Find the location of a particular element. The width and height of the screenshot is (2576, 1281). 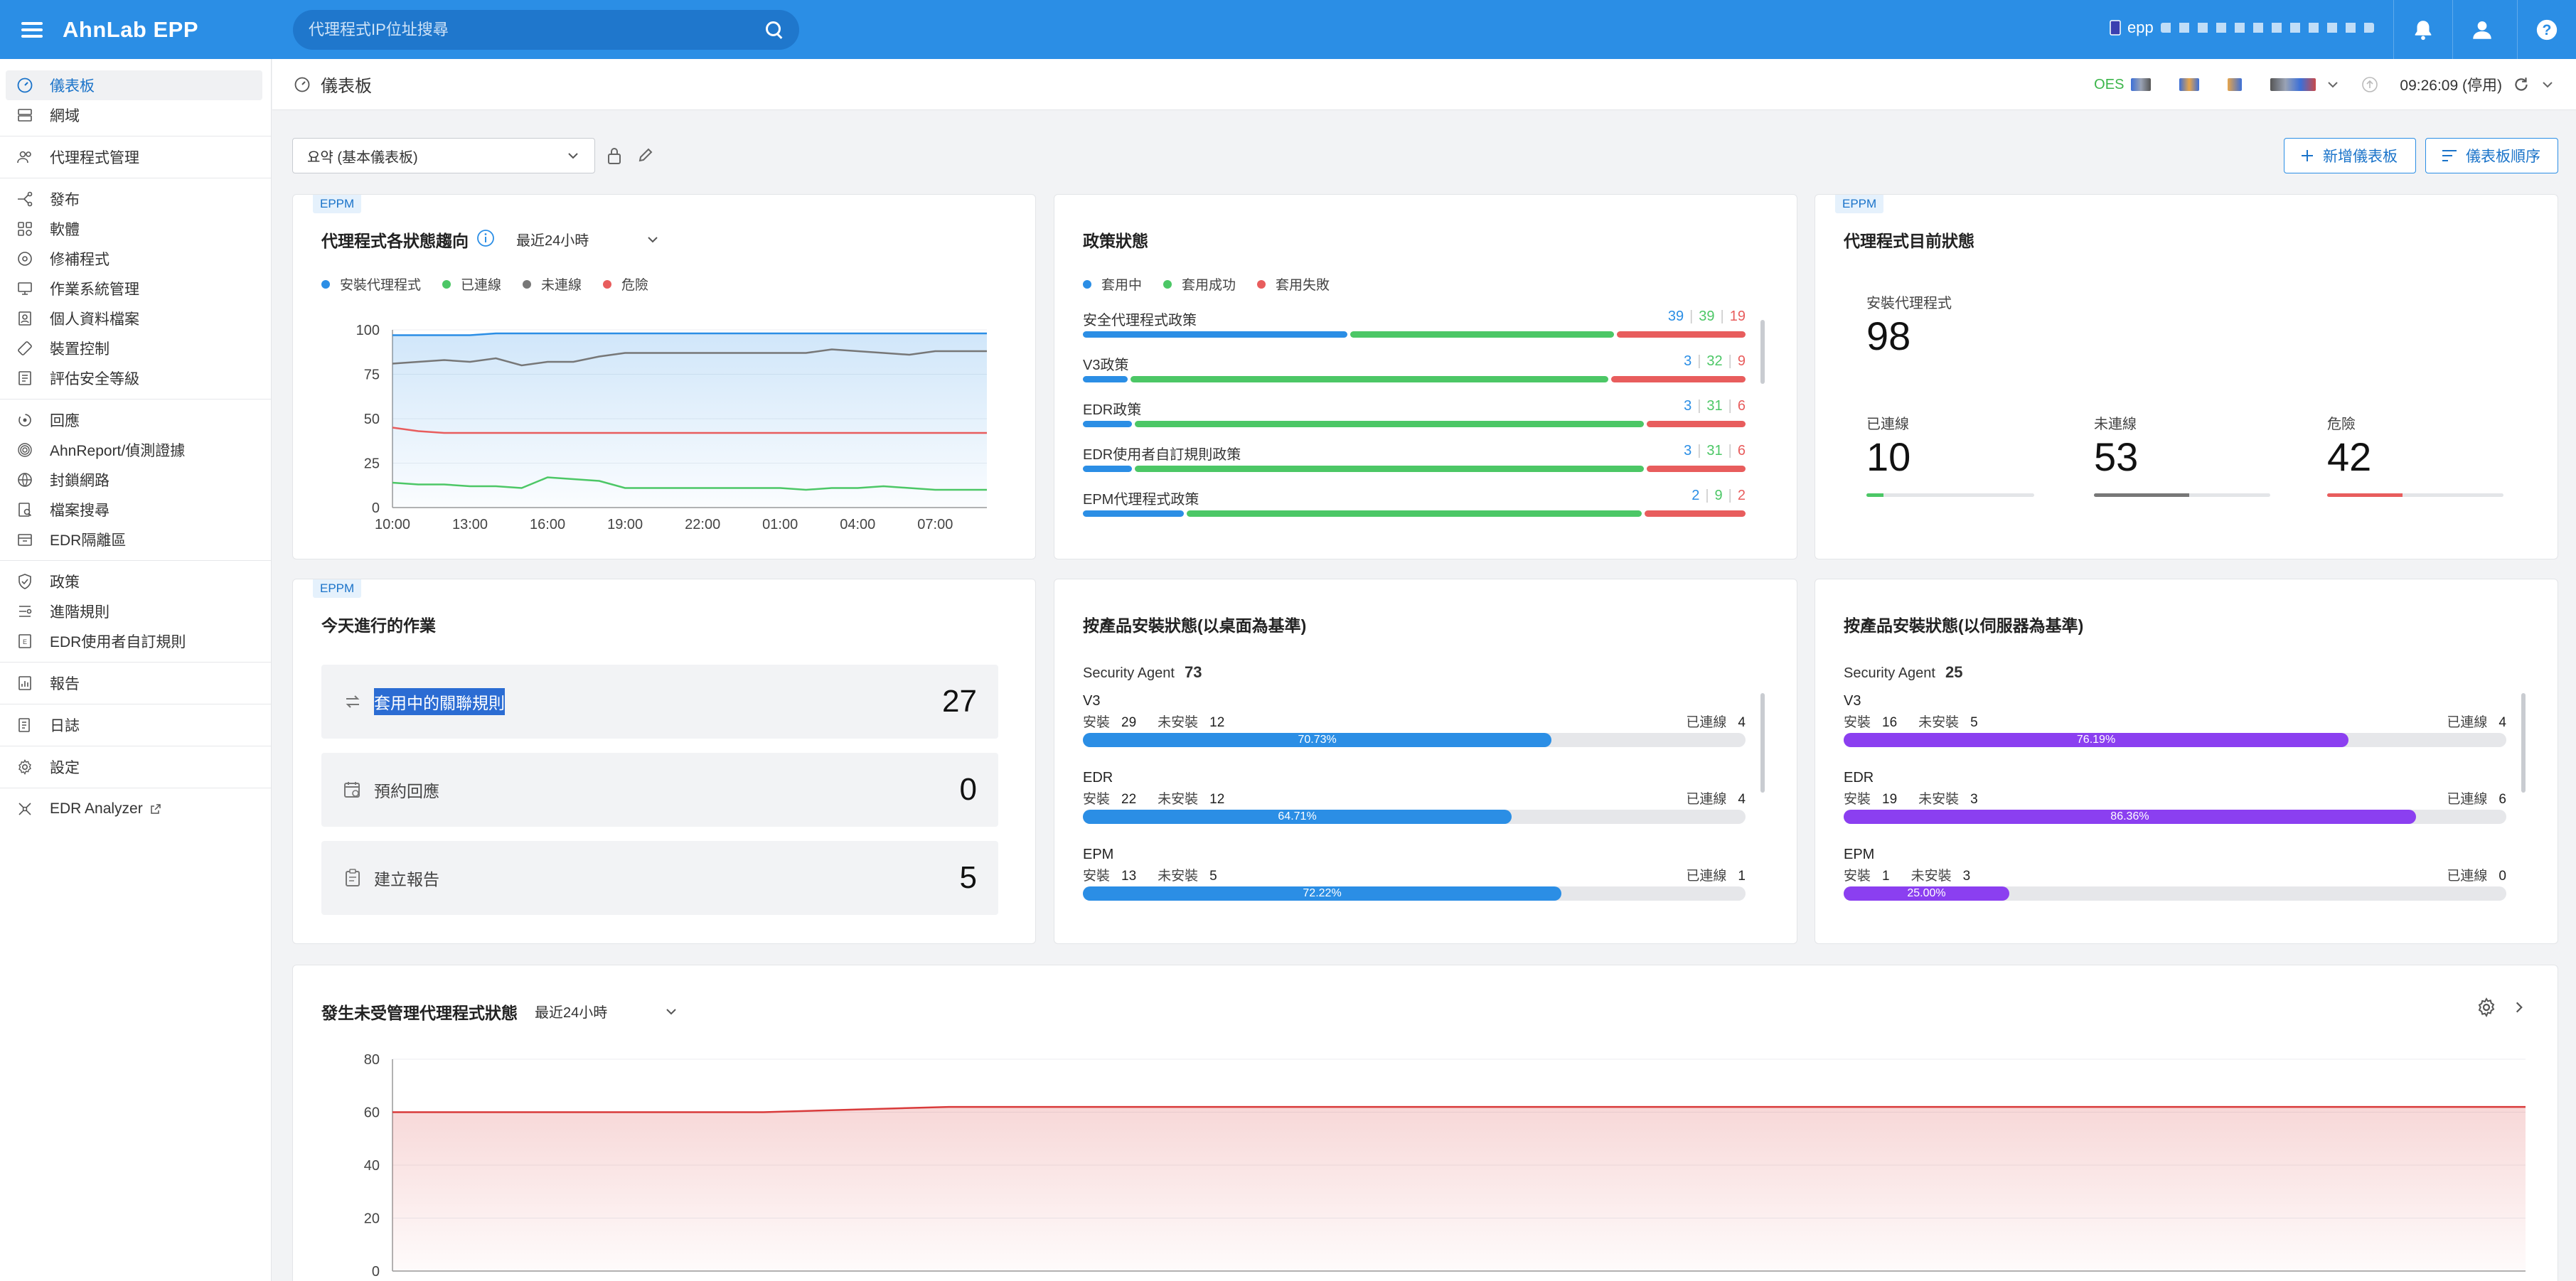

agent-trend-range-select: 最近24小時 is located at coordinates (588, 239).